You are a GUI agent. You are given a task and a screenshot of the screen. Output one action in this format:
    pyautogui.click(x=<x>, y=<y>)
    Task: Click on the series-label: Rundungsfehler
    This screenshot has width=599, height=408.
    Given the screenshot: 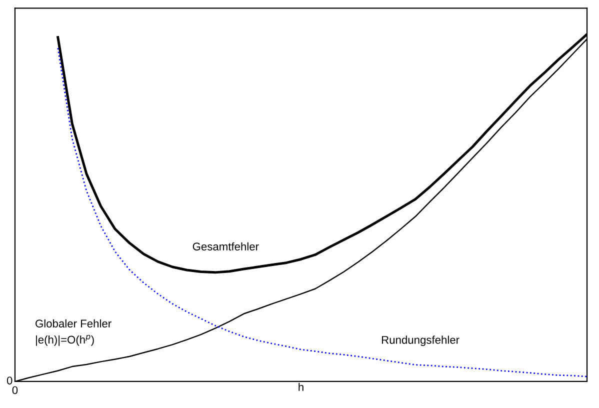 What is the action you would take?
    pyautogui.click(x=421, y=341)
    